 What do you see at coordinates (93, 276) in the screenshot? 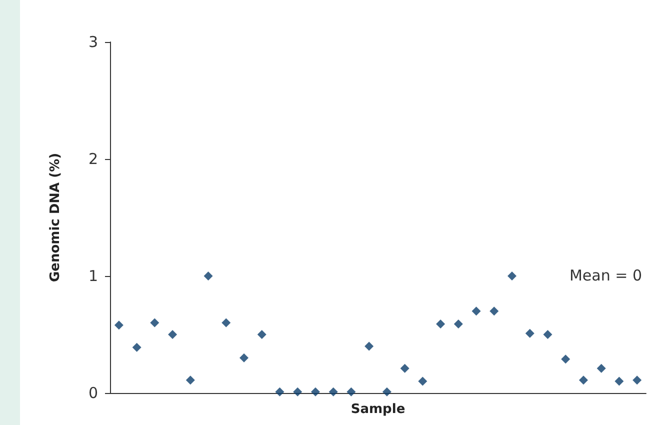
I see `y-tick-label: 1` at bounding box center [93, 276].